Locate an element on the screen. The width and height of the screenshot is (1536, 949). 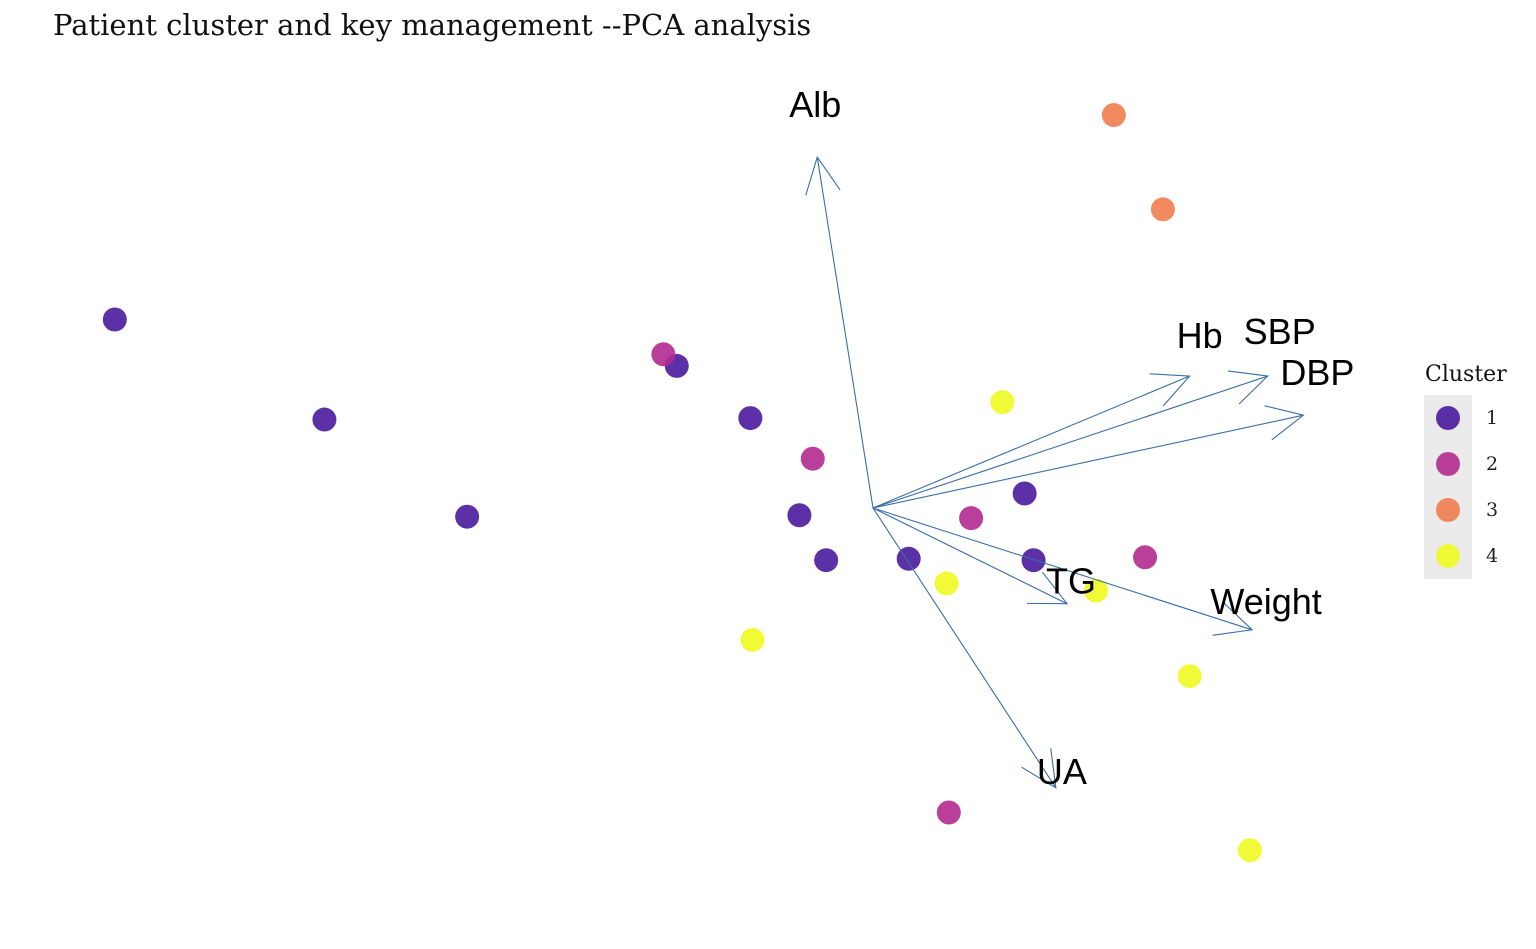
legend-keys is located at coordinates (1448, 487).